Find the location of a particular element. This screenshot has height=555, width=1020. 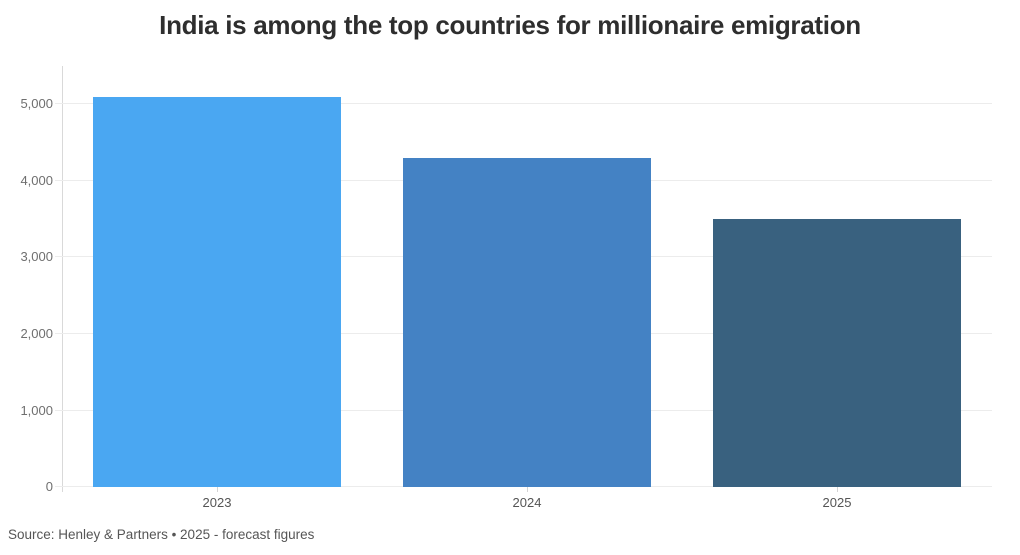

x-axis-label-2024: 2024 is located at coordinates (527, 502).